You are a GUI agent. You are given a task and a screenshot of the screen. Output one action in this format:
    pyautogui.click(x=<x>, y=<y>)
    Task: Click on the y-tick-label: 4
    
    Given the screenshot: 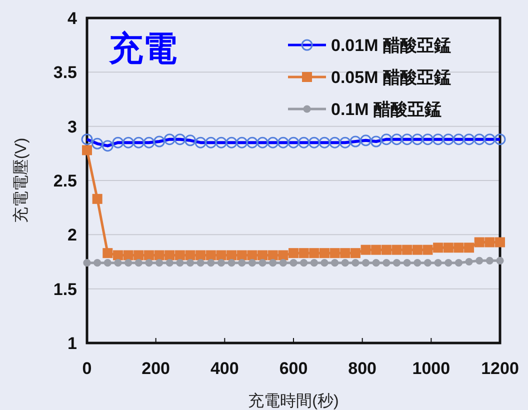 What is the action you would take?
    pyautogui.click(x=73, y=18)
    